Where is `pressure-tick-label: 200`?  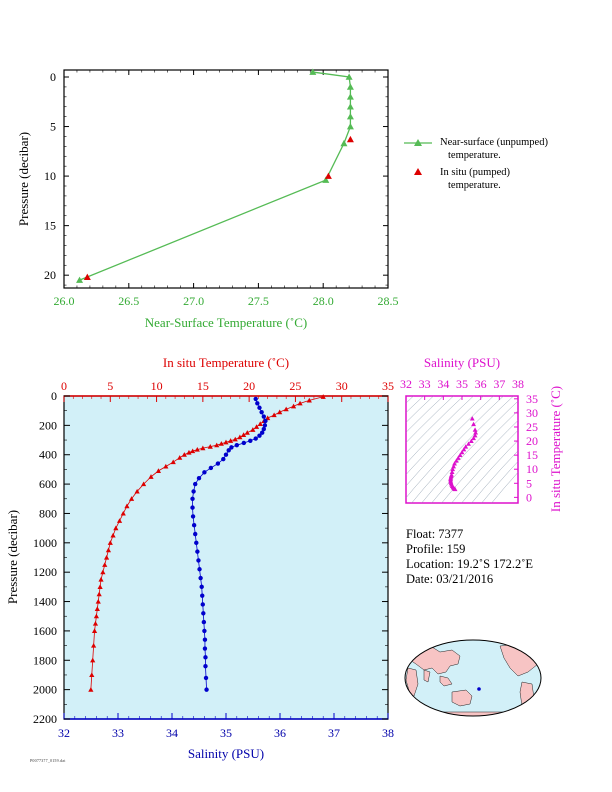 pressure-tick-label: 200 is located at coordinates (48, 425).